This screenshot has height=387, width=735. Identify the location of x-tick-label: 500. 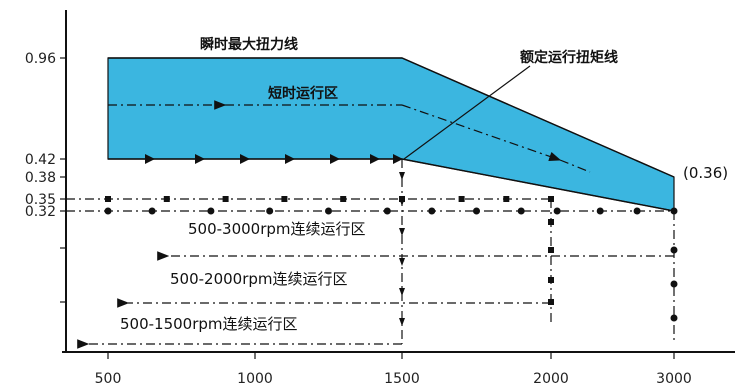
(108, 379).